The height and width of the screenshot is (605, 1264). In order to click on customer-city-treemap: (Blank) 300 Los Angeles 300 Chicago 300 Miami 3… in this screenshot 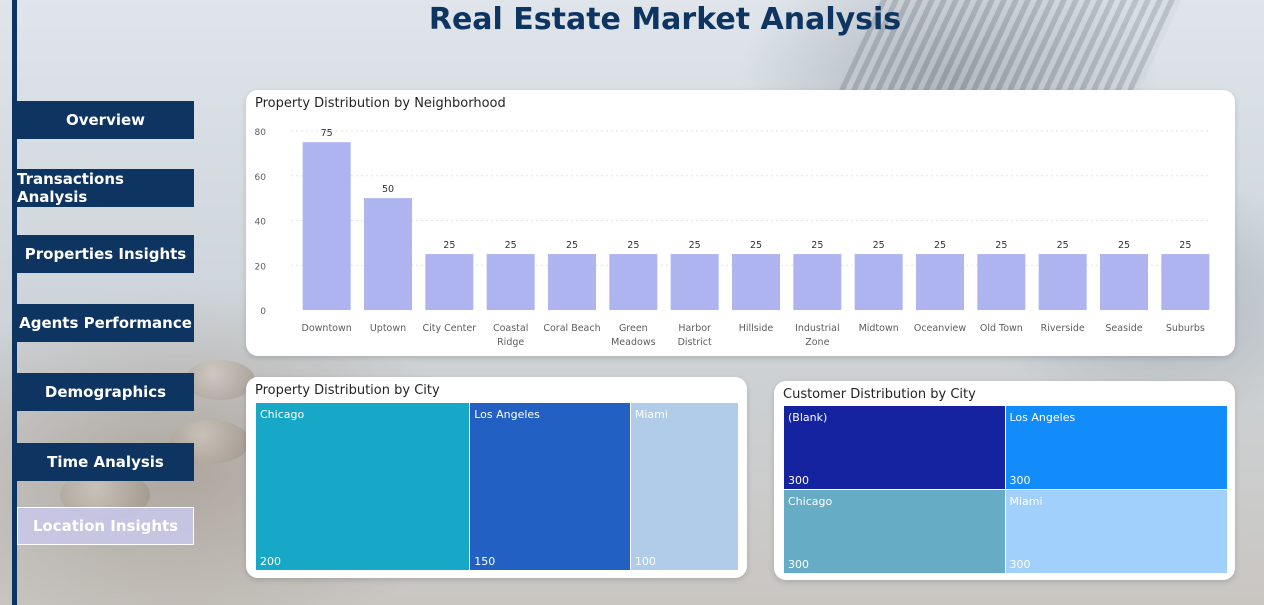, I will do `click(1005, 489)`.